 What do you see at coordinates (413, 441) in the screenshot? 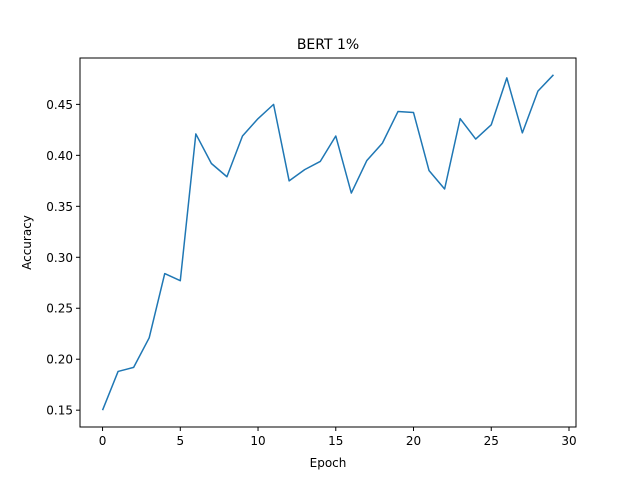
I see `x-tick-label: 20` at bounding box center [413, 441].